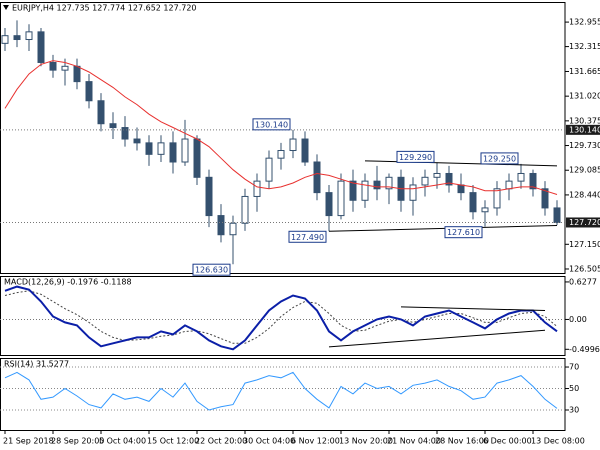  What do you see at coordinates (36, 364) in the screenshot?
I see `panel-title: RSI(14) 31.5277` at bounding box center [36, 364].